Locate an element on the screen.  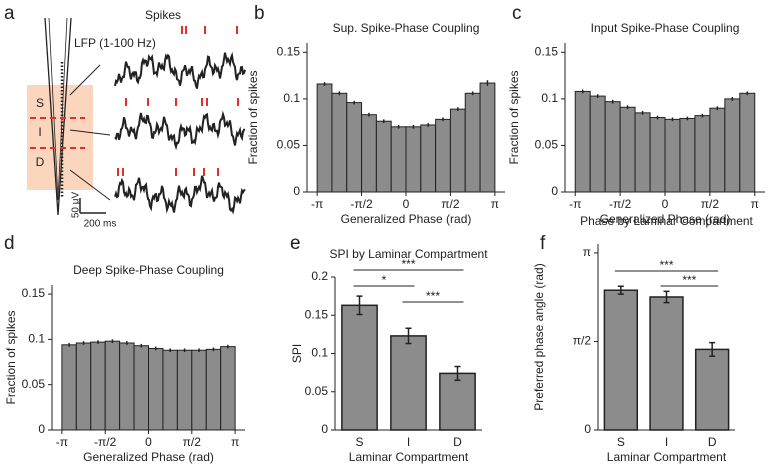
y-tick-label: π is located at coordinates (587, 252).